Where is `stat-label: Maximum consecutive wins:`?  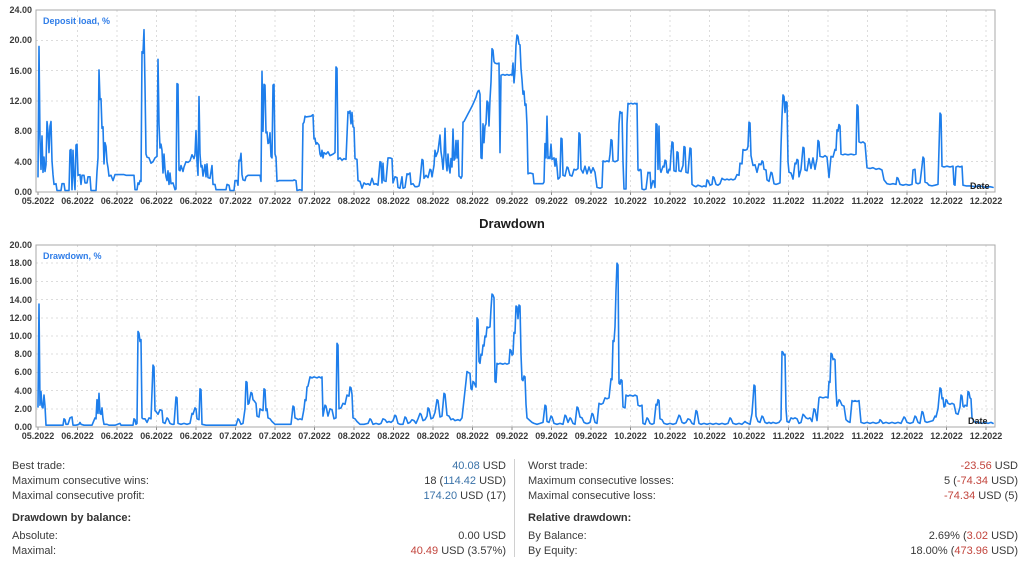 stat-label: Maximum consecutive wins: is located at coordinates (80, 481).